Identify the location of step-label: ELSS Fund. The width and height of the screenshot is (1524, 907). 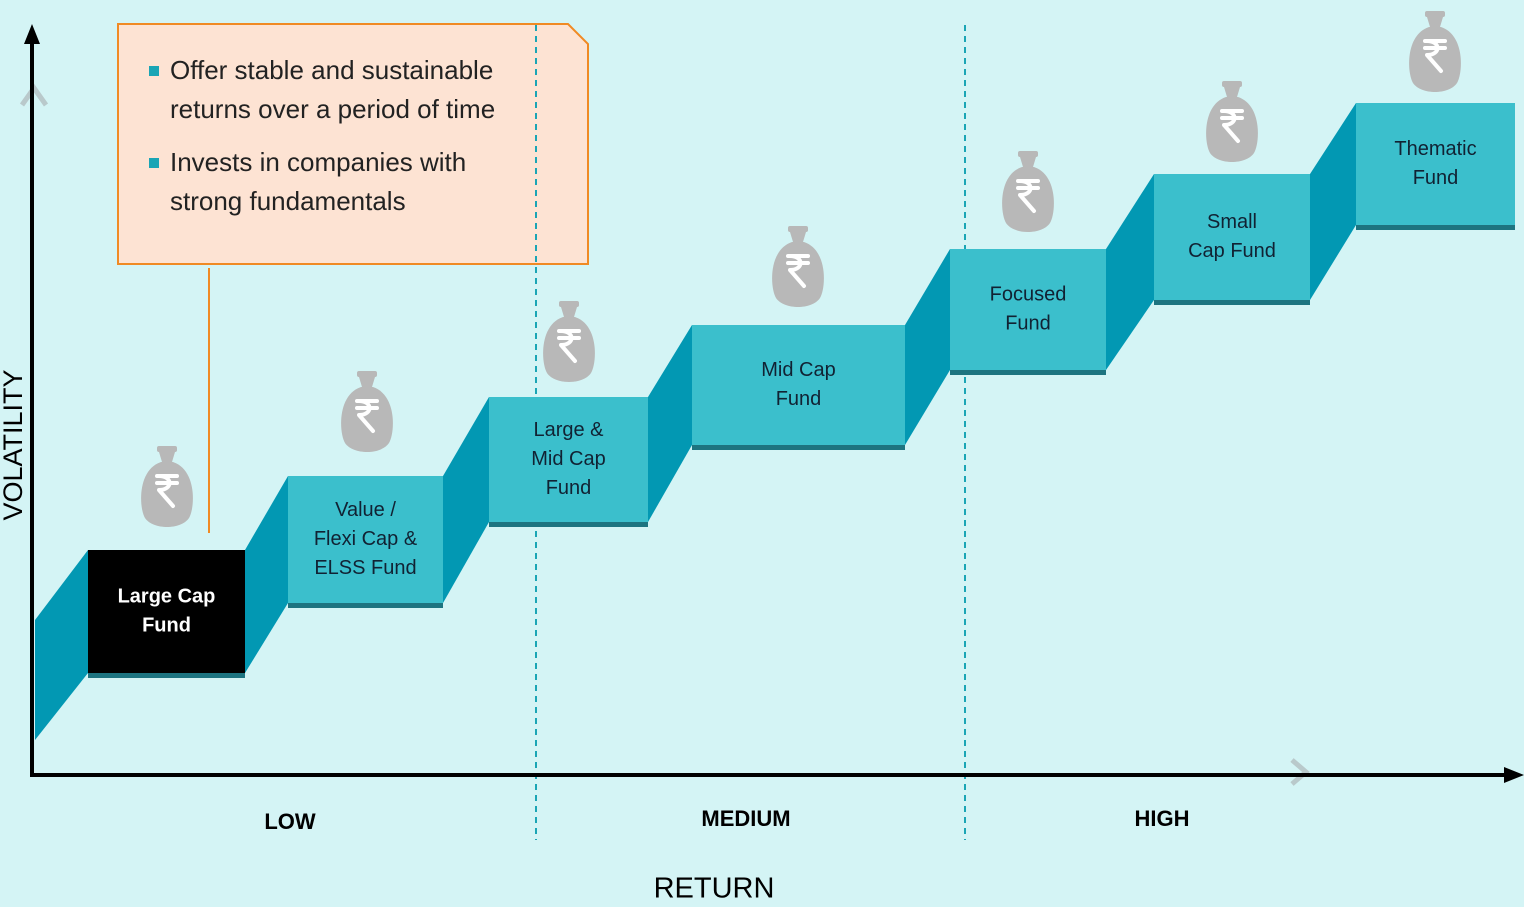
(365, 568).